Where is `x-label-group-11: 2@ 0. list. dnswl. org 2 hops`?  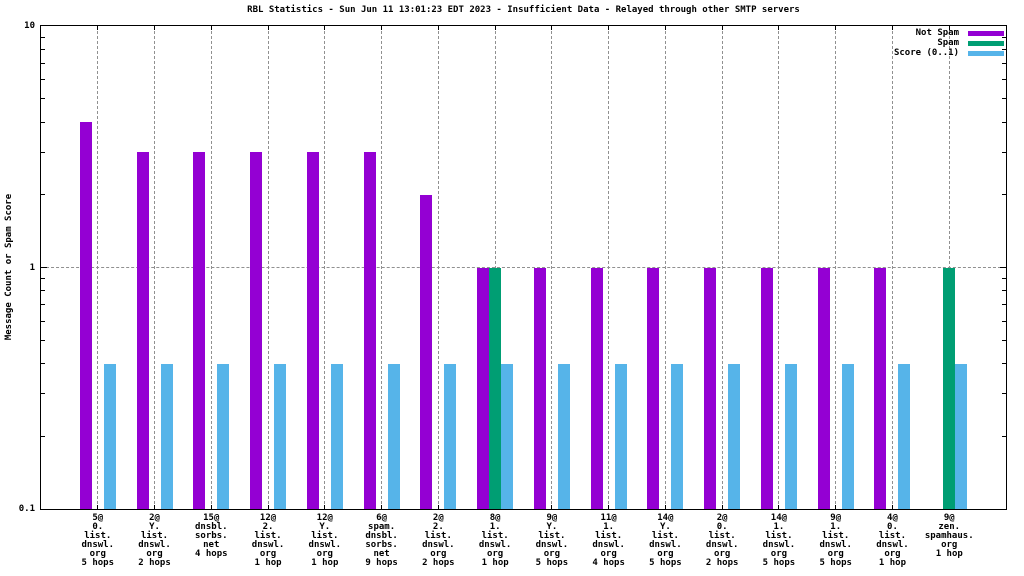
x-label-group-11: 2@ 0. list. dnswl. org 2 hops is located at coordinates (722, 540).